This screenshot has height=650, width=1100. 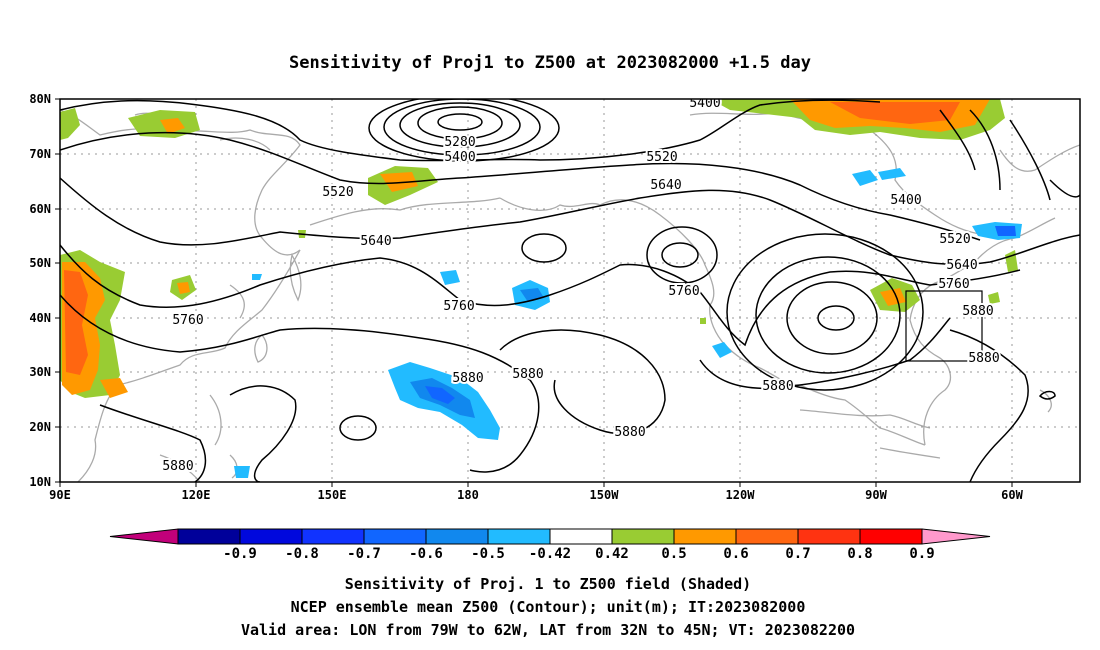 I want to click on colorbar-label: -0.5, so click(x=488, y=554).